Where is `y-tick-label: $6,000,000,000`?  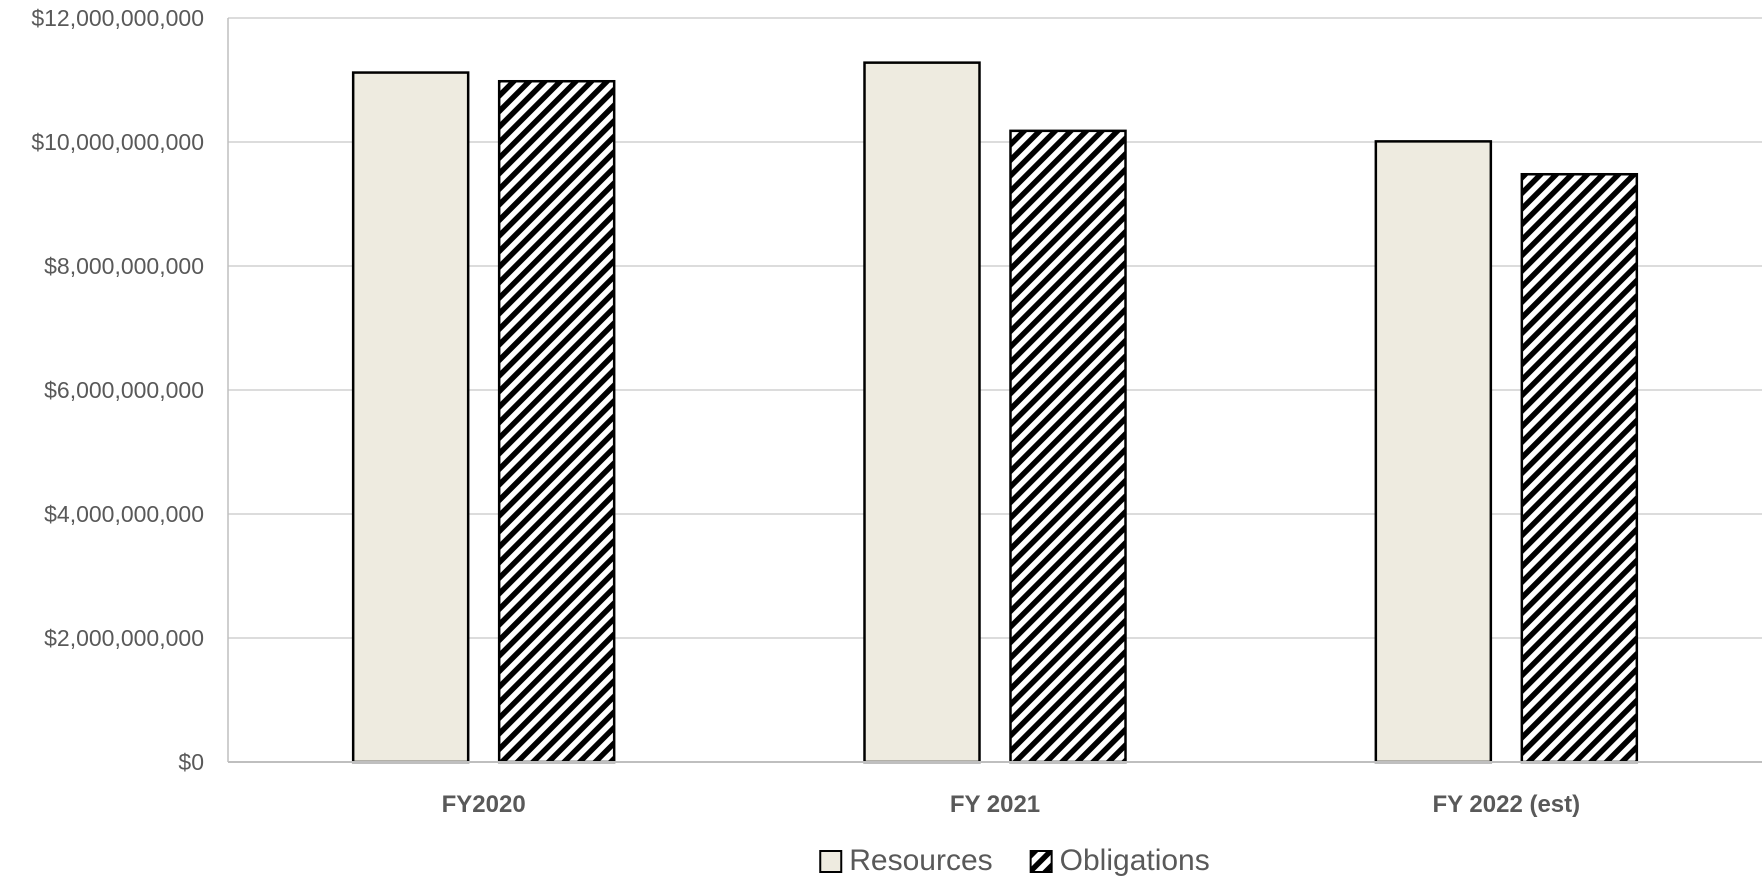
y-tick-label: $6,000,000,000 is located at coordinates (124, 390).